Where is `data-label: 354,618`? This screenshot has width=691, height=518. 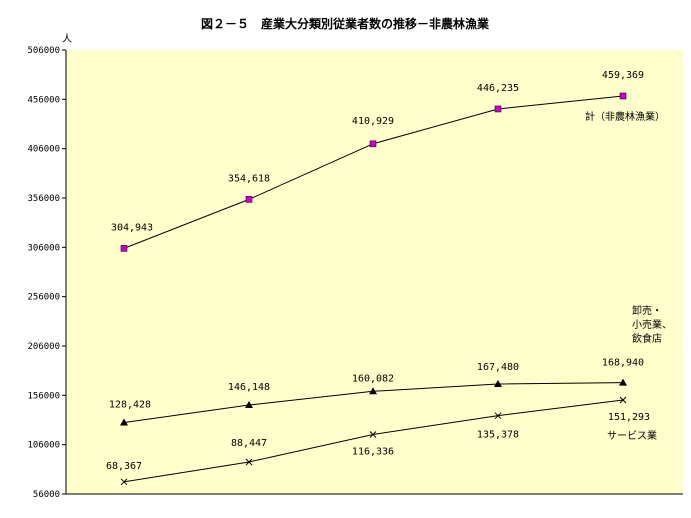
data-label: 354,618 is located at coordinates (249, 178).